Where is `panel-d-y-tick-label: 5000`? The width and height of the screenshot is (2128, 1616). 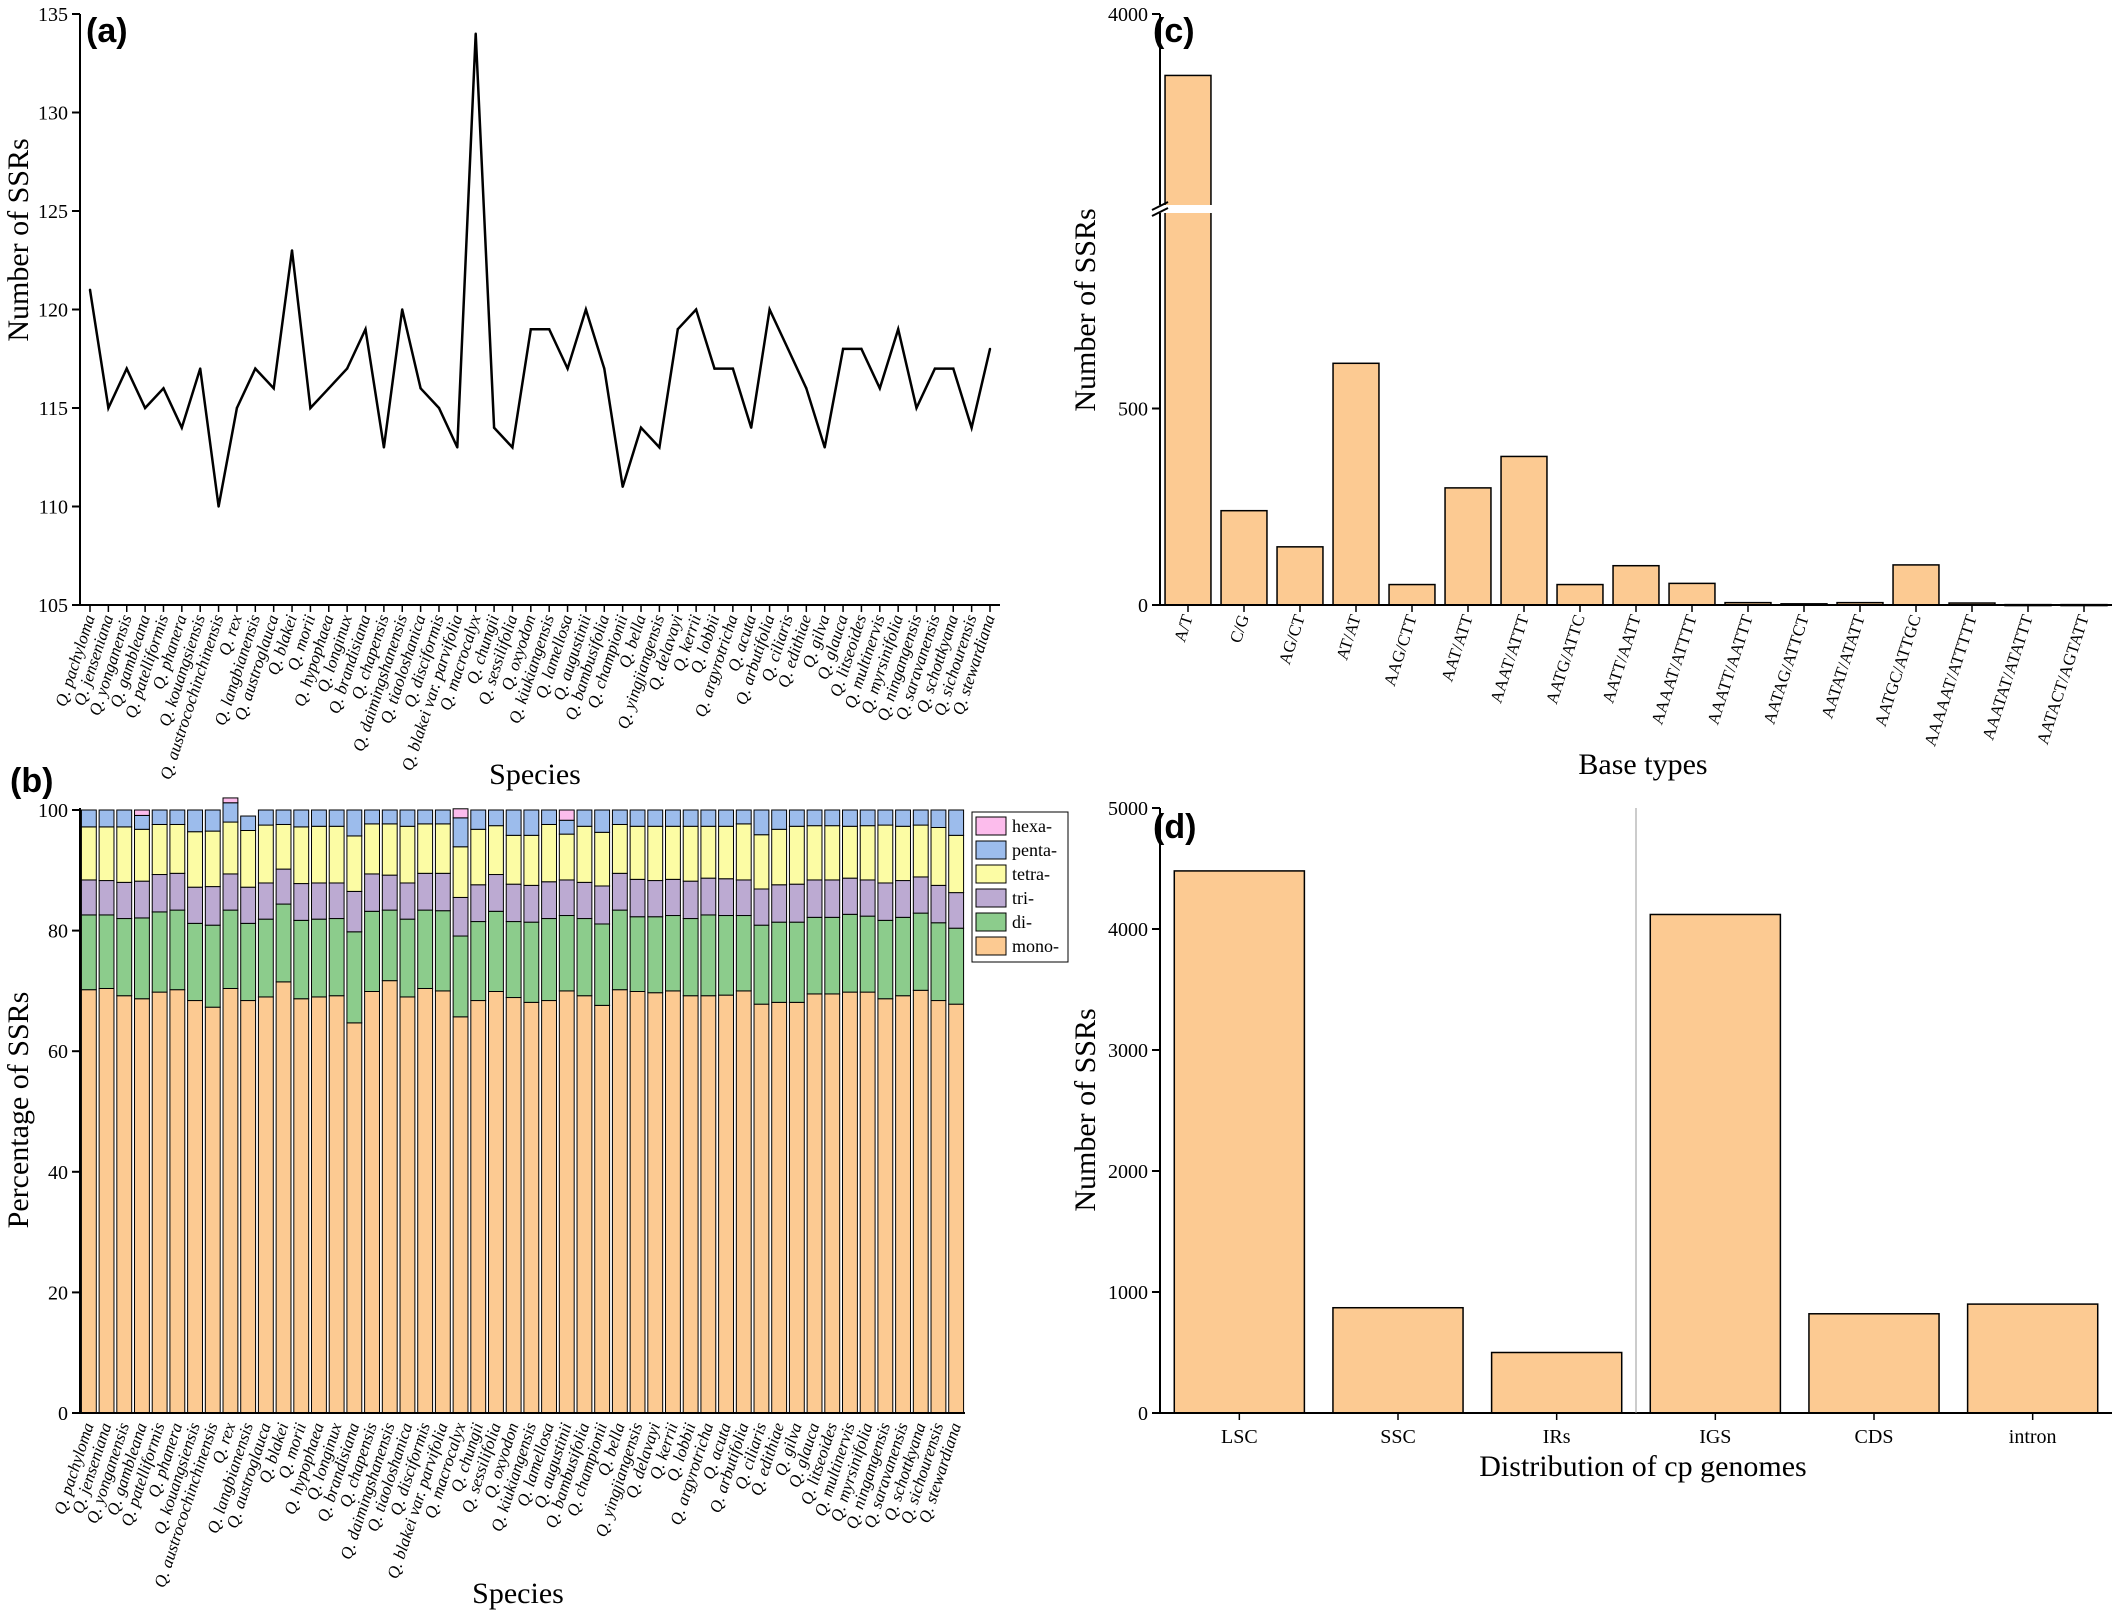 panel-d-y-tick-label: 5000 is located at coordinates (1128, 809).